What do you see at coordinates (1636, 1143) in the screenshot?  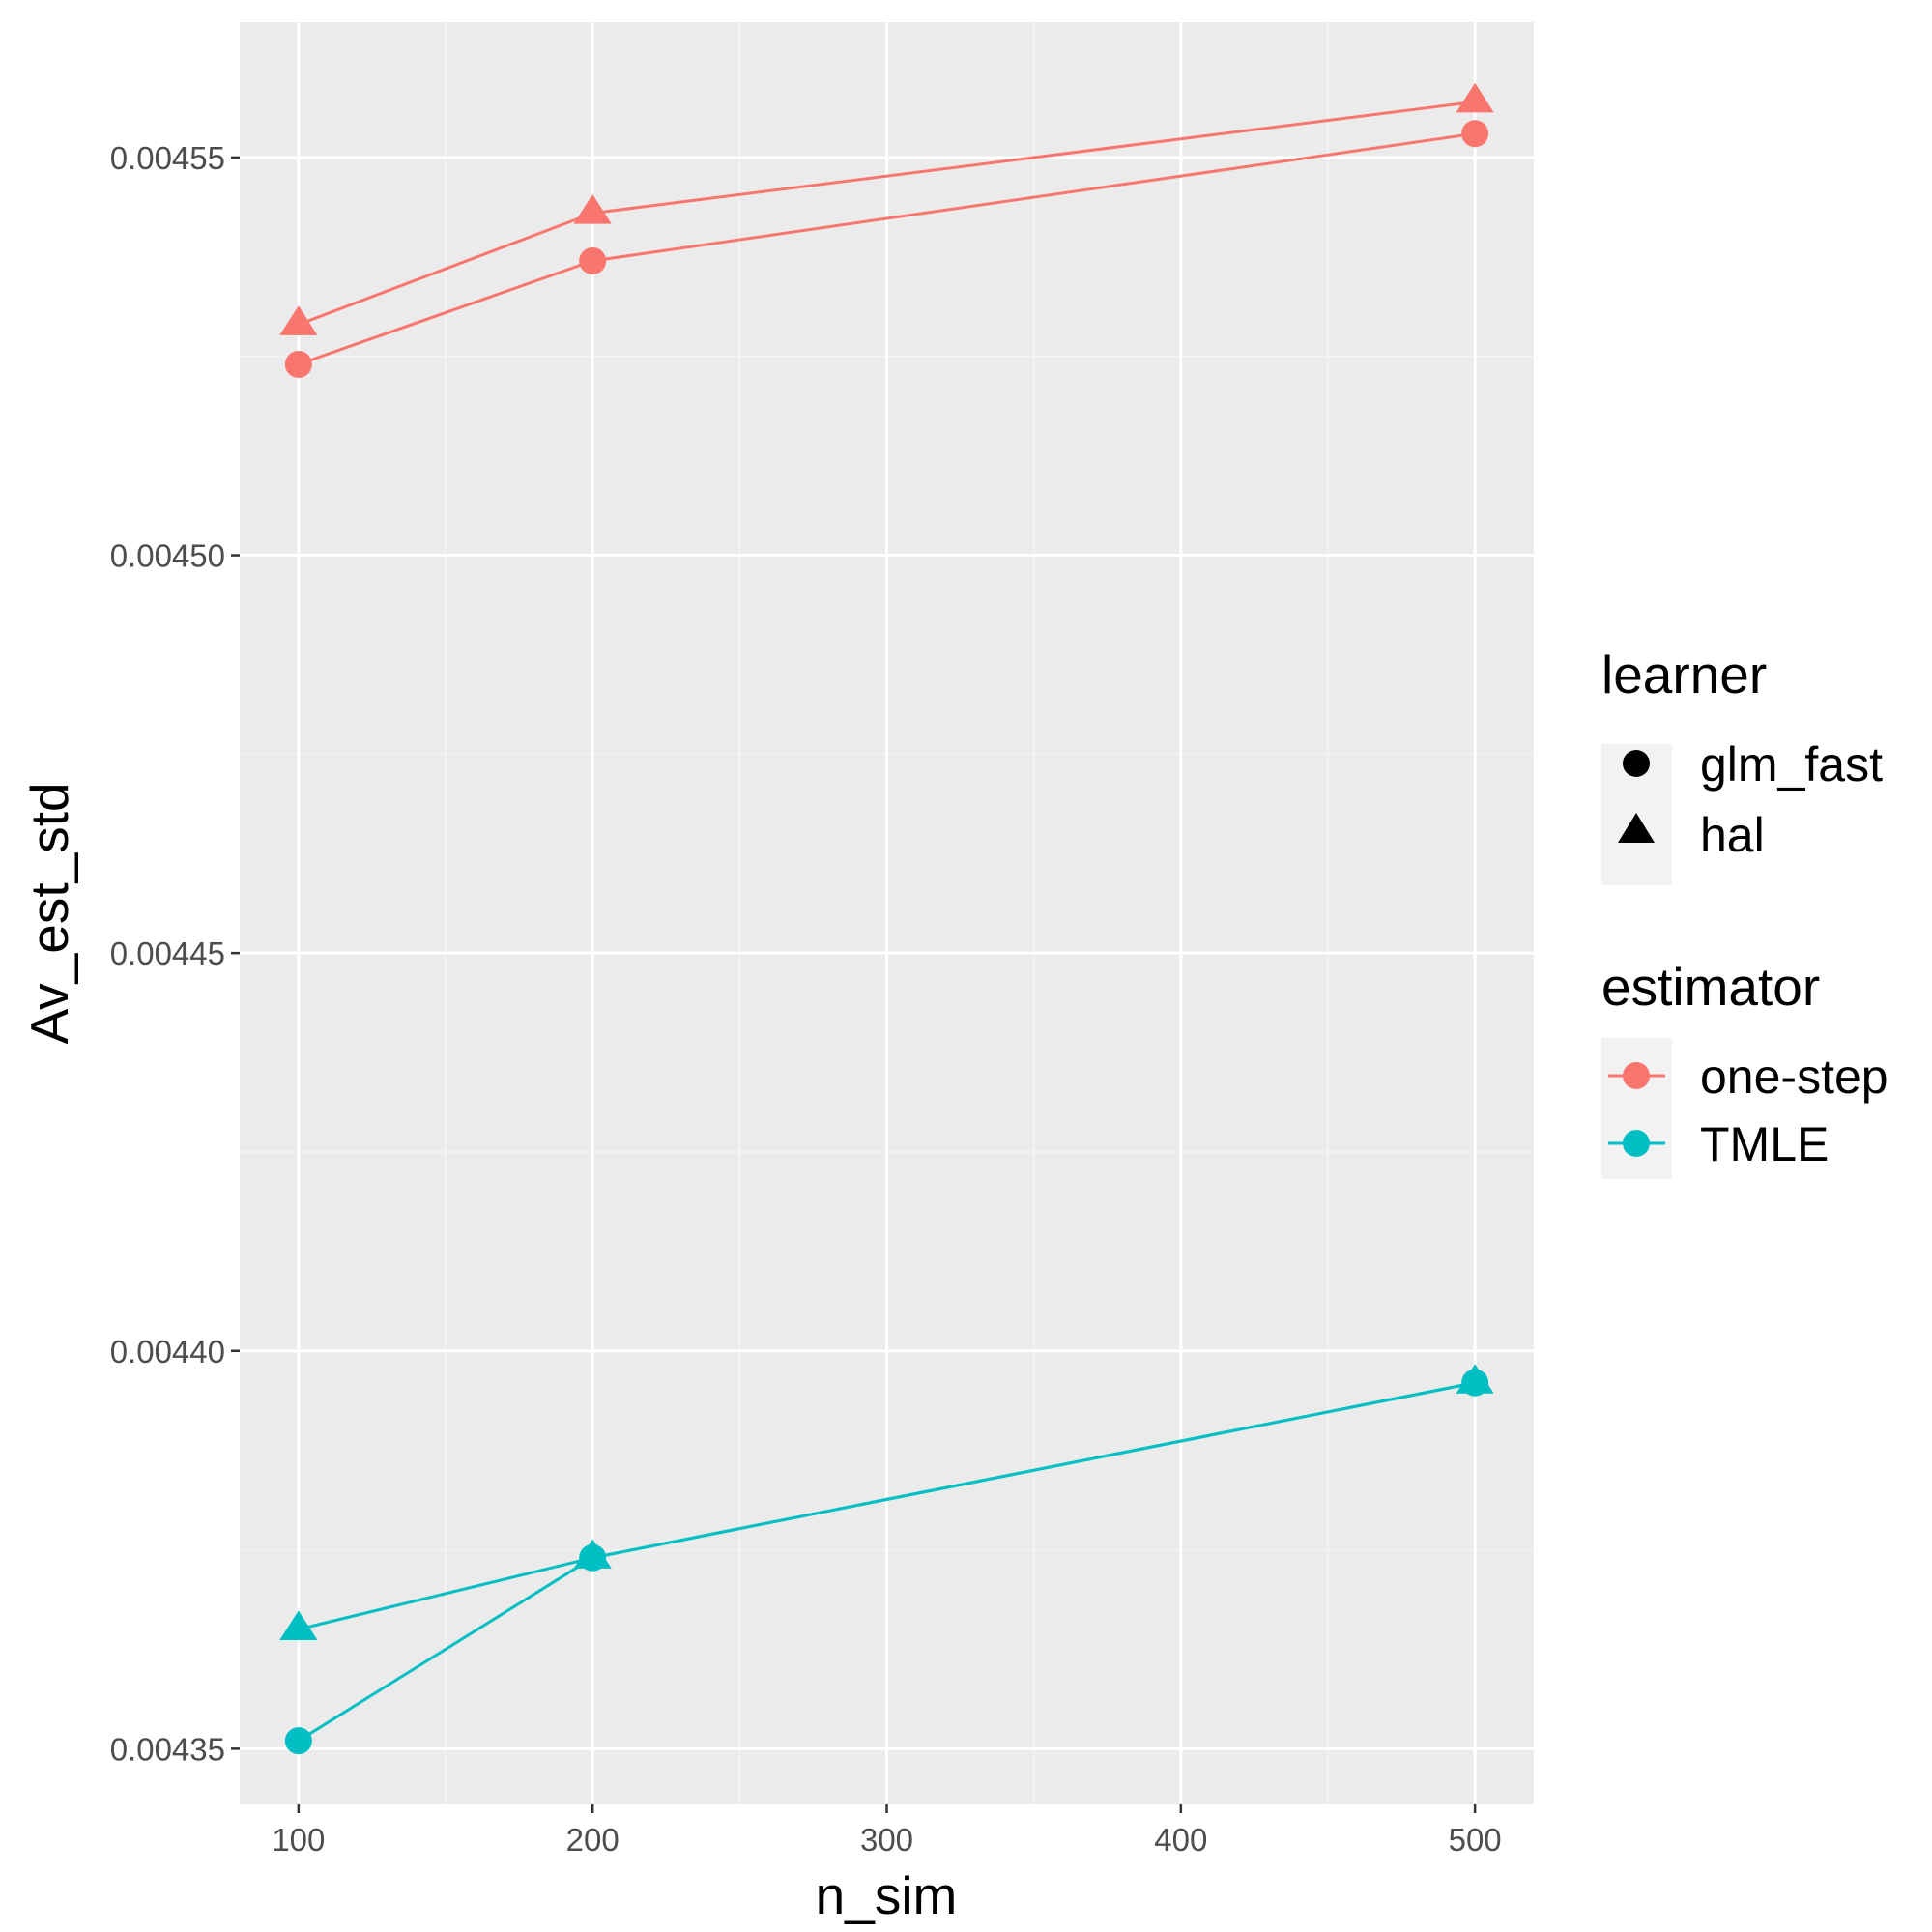 I see `legend-tmle-marker` at bounding box center [1636, 1143].